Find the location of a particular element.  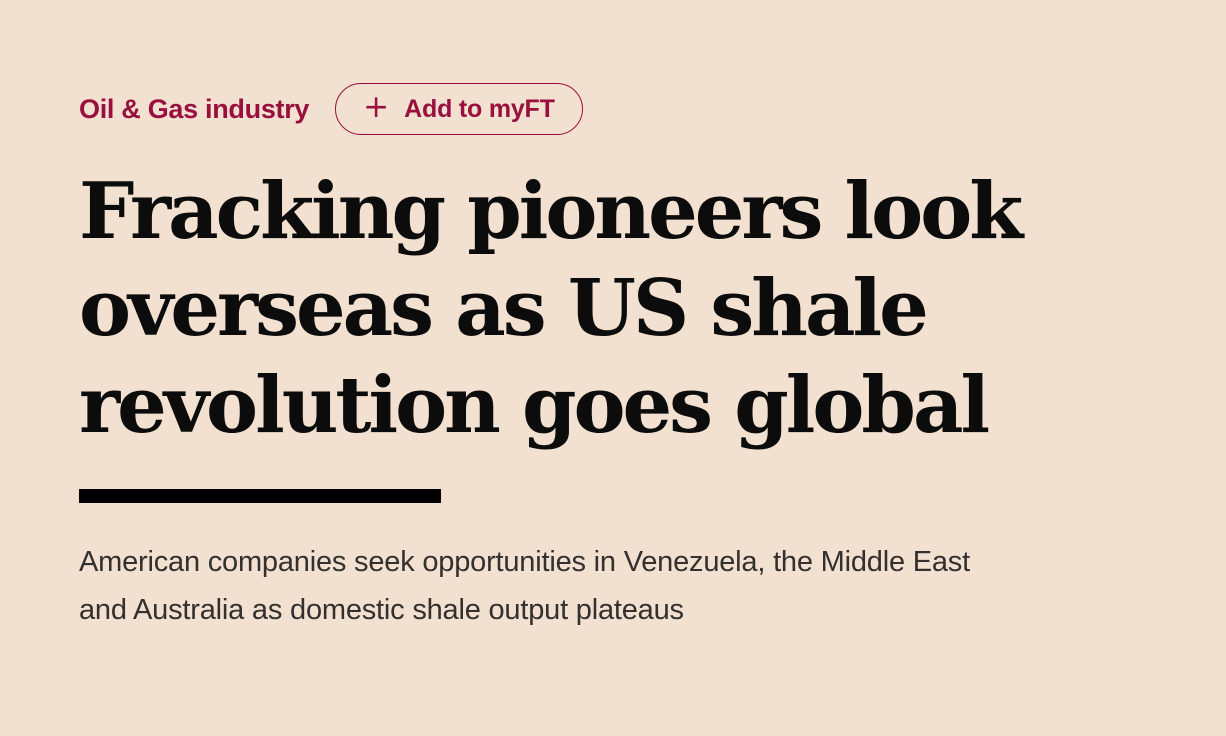

headline-line-2: overseas as US shale is located at coordinates (504, 308).